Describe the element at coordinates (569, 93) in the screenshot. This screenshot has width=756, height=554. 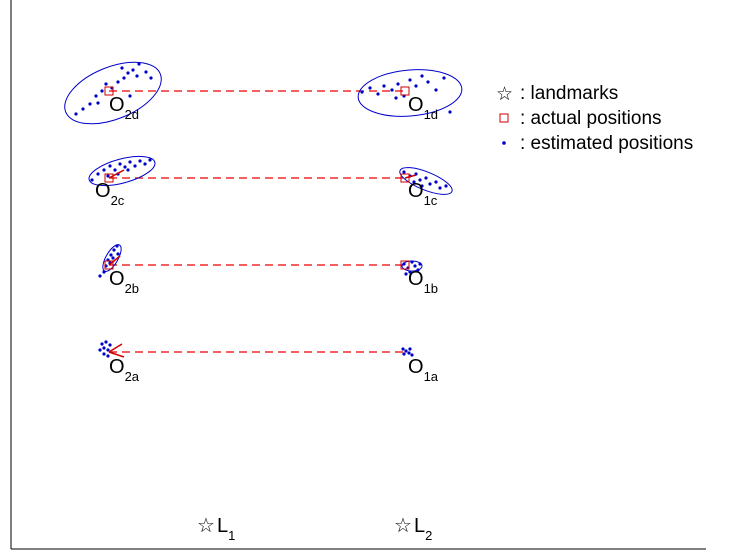
I see `legend-label: : landmarks` at that location.